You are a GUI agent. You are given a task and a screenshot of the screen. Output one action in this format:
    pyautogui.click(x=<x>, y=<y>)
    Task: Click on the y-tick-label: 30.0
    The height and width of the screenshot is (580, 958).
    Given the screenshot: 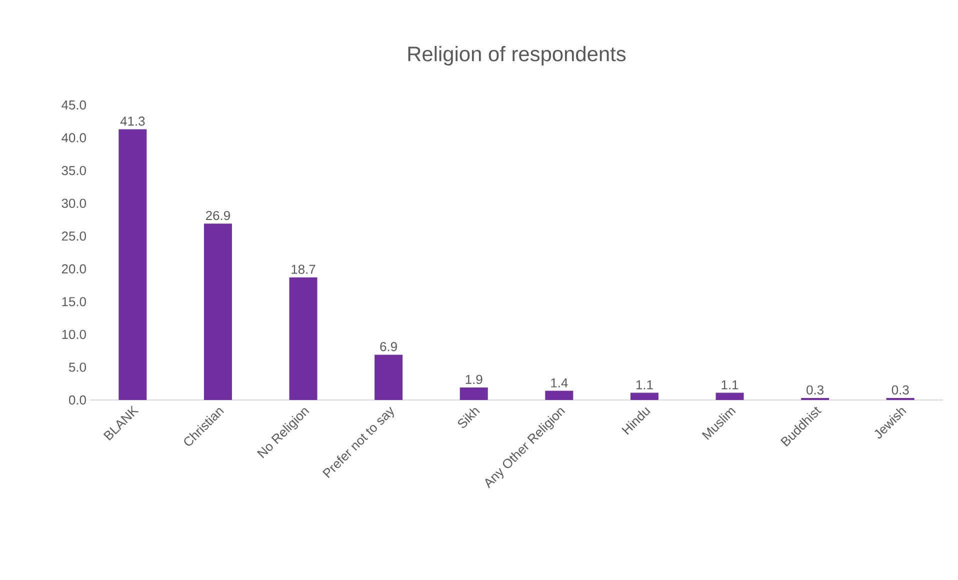 What is the action you would take?
    pyautogui.click(x=74, y=203)
    